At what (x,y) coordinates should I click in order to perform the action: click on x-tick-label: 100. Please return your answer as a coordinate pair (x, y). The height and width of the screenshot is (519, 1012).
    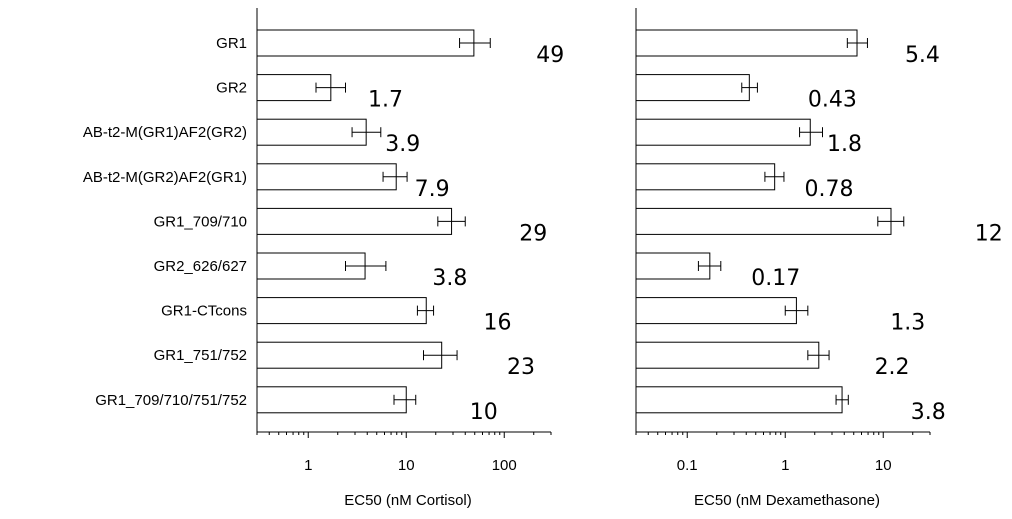
    Looking at the image, I should click on (504, 465).